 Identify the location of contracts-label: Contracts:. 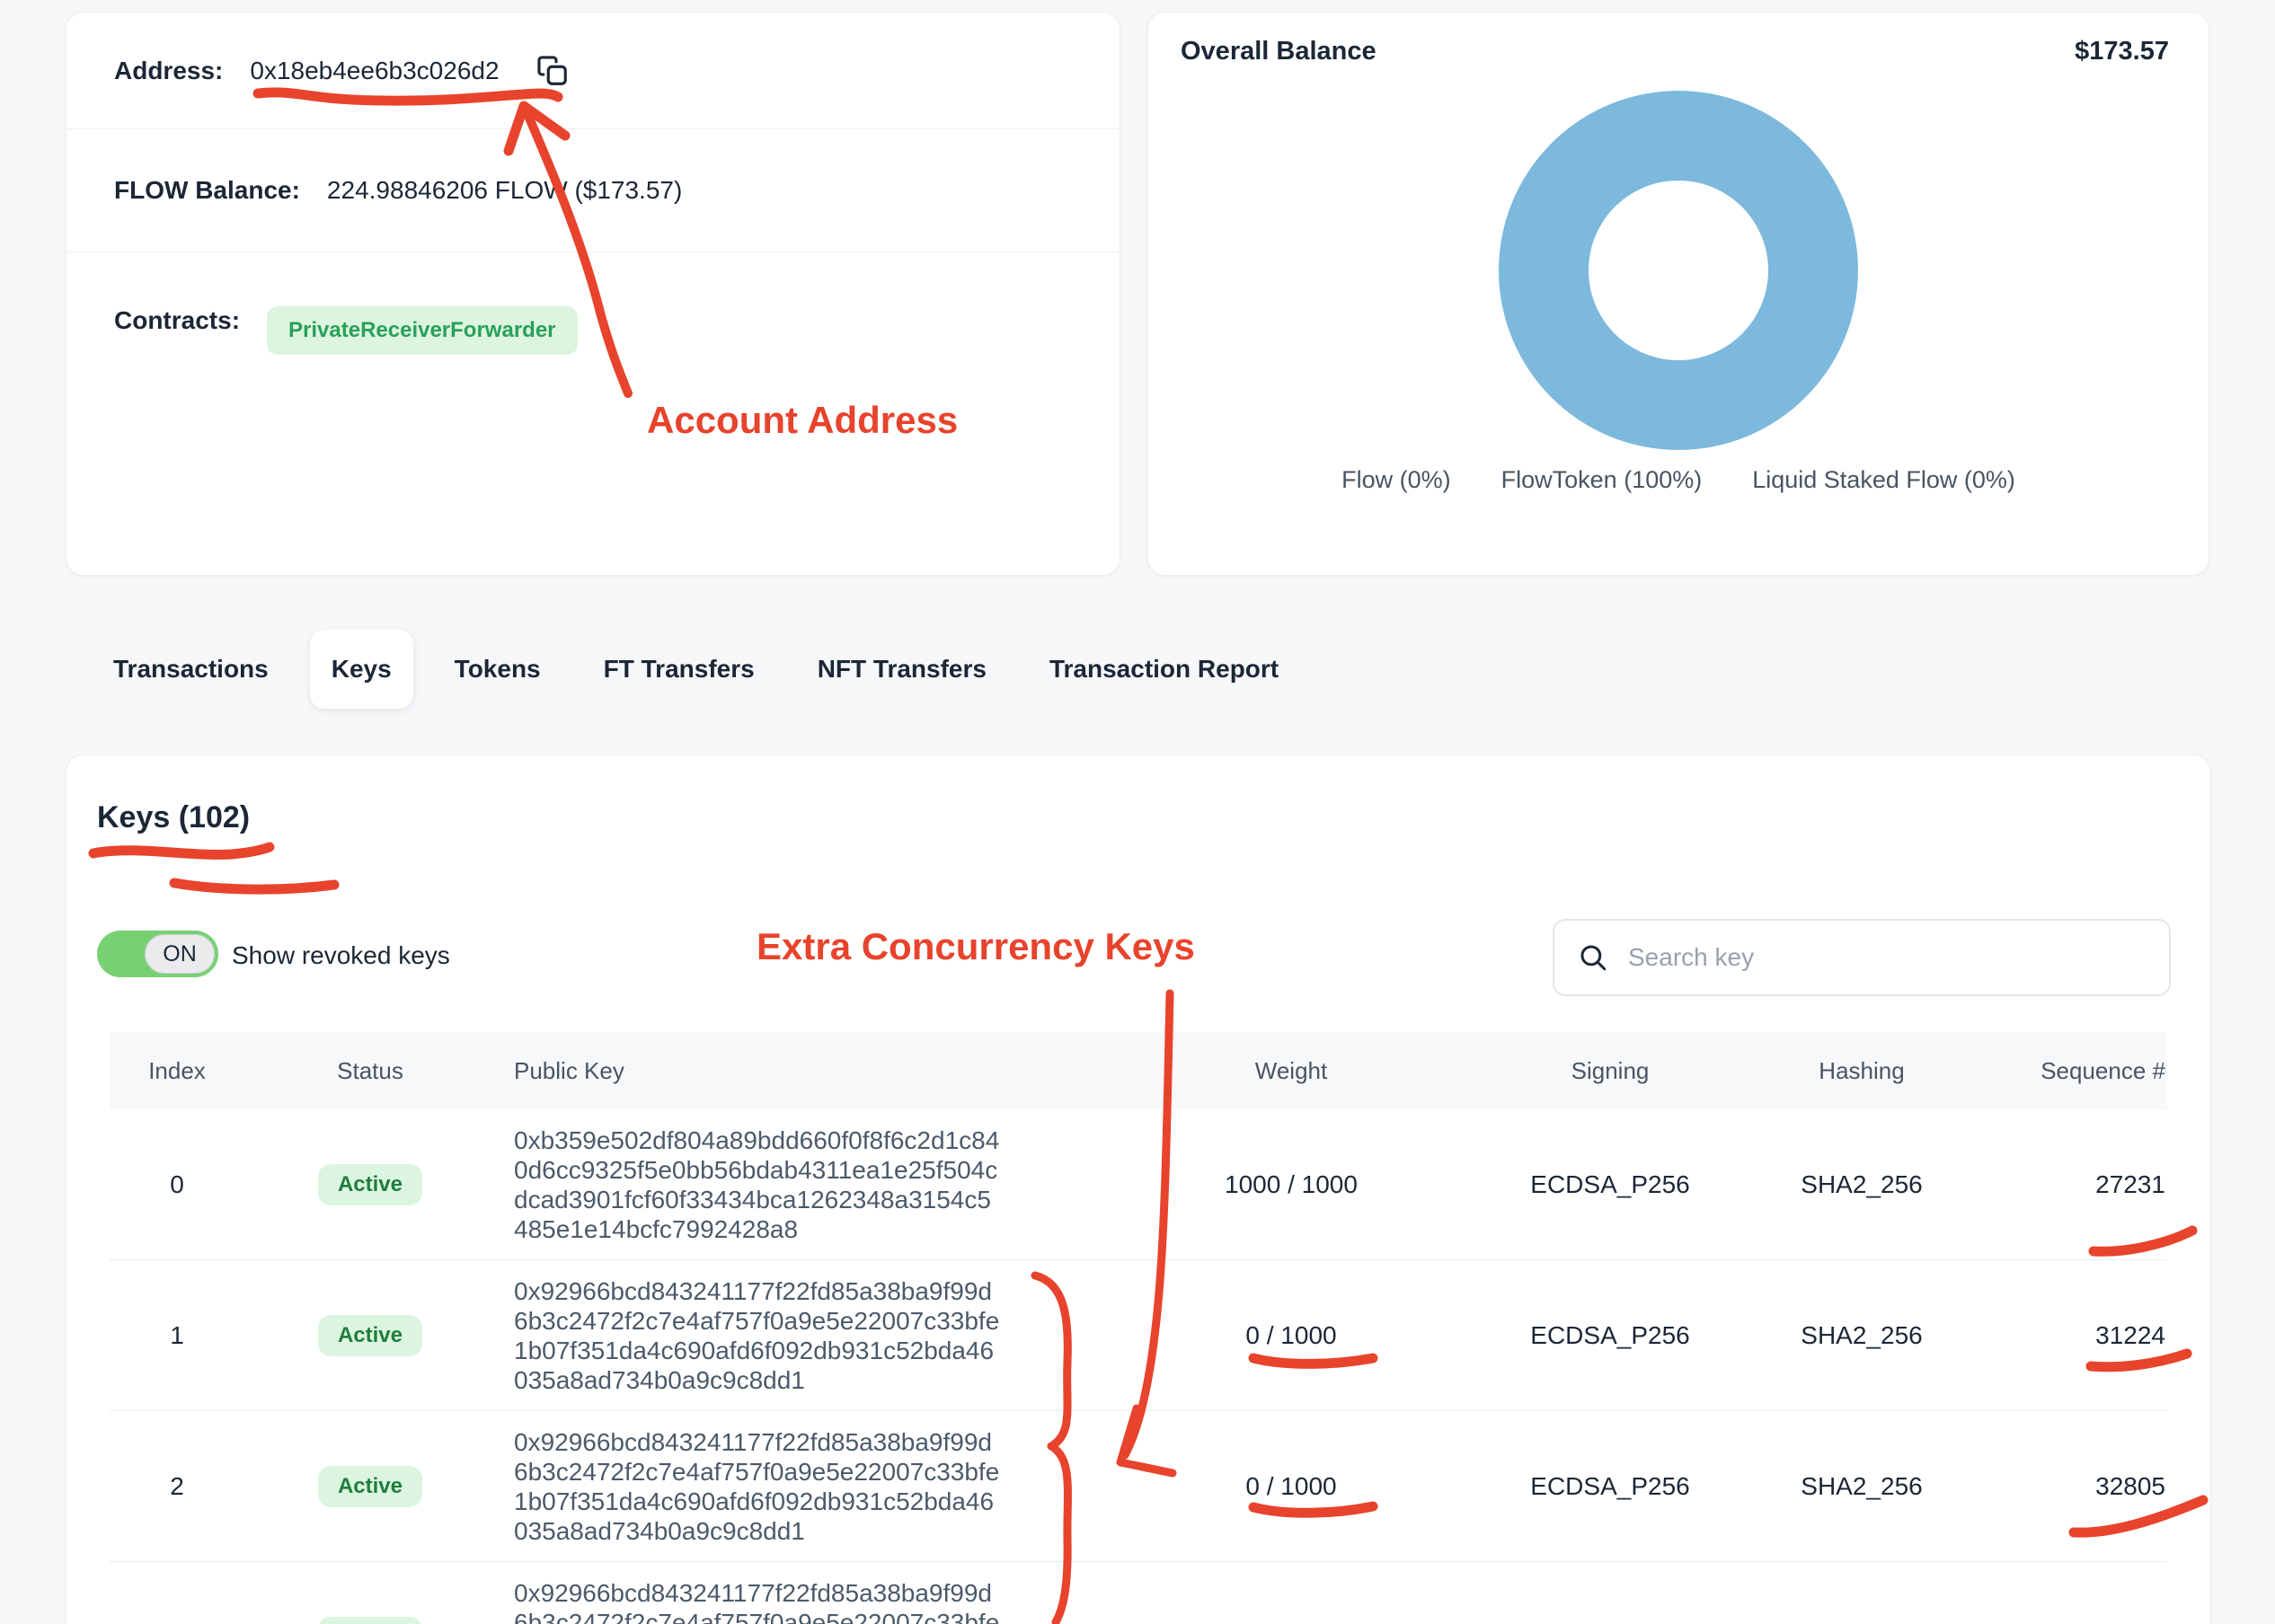
(177, 320).